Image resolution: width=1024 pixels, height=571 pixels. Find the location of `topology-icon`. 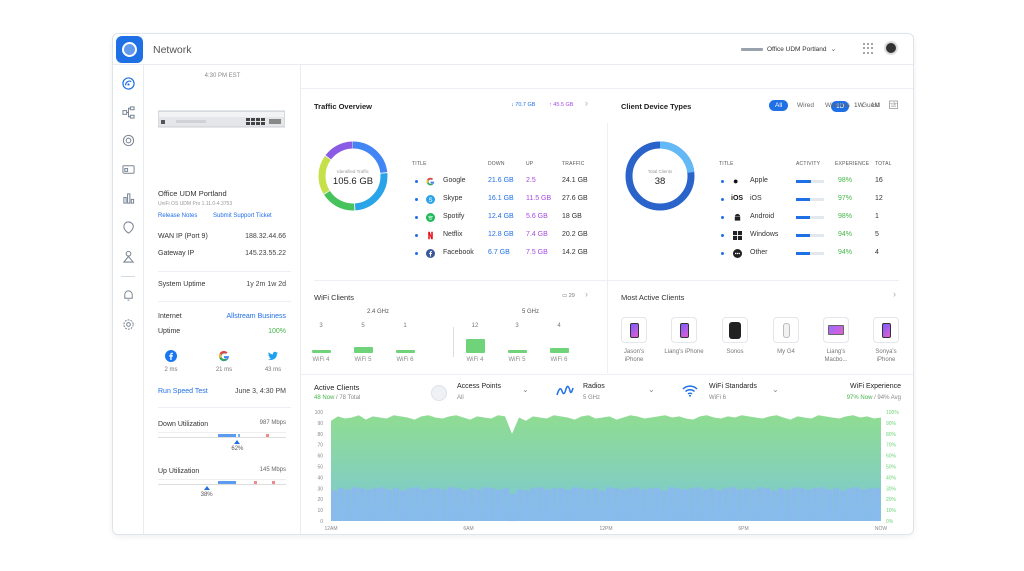

topology-icon is located at coordinates (128, 112).